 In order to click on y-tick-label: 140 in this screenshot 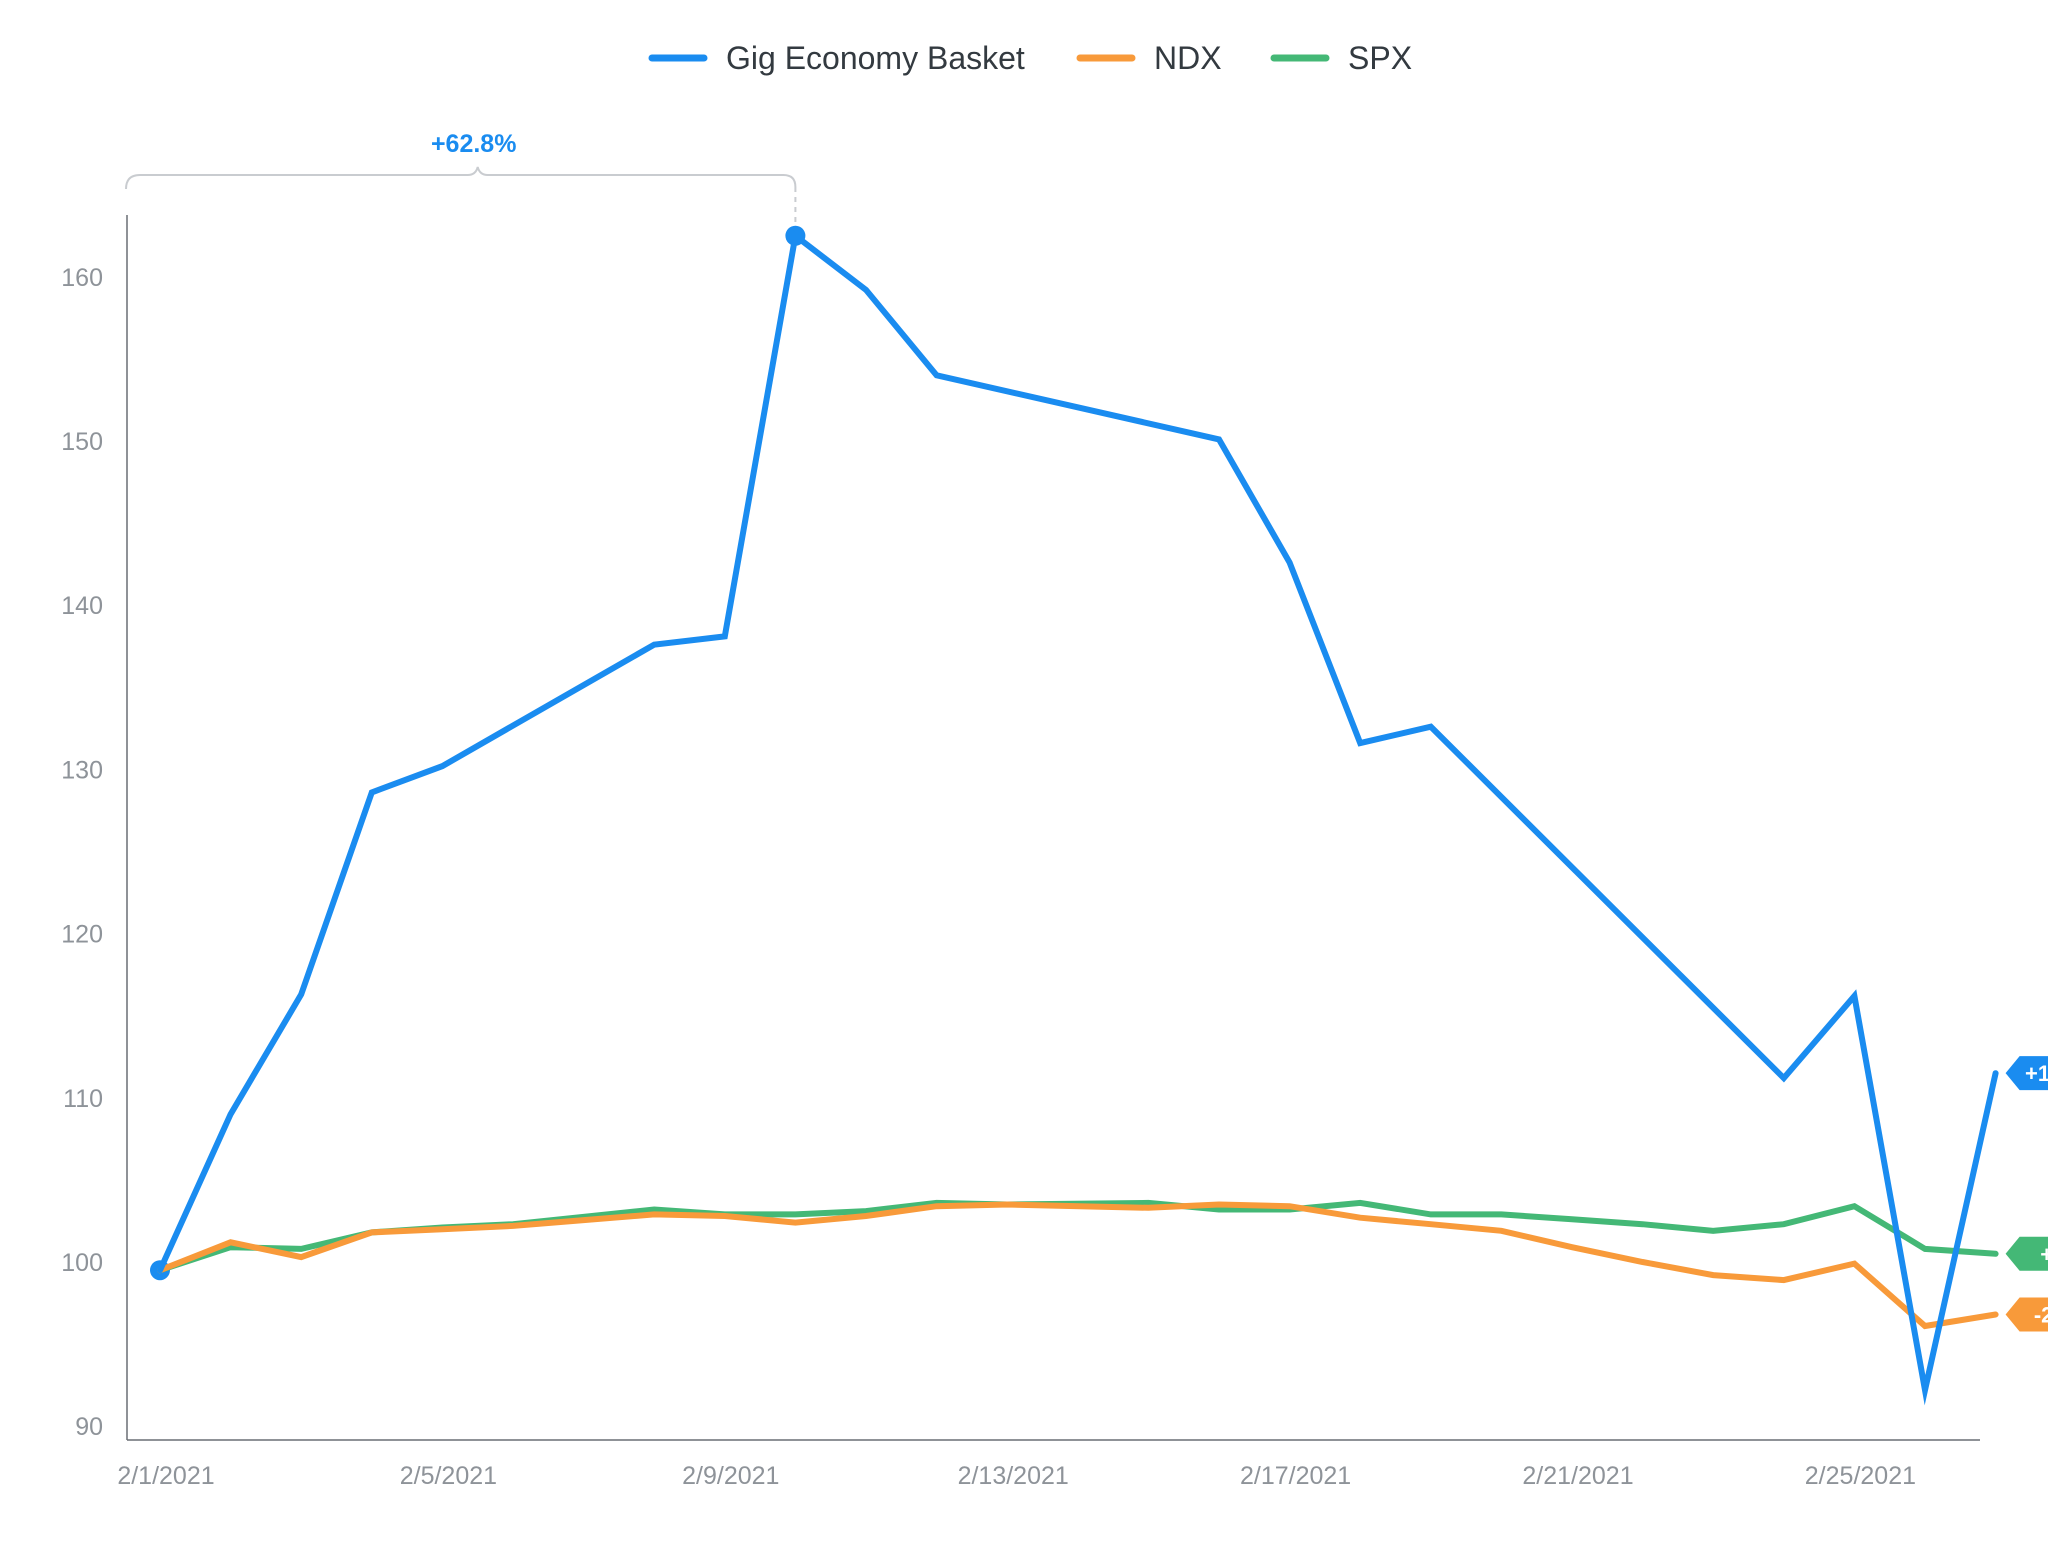, I will do `click(82, 606)`.